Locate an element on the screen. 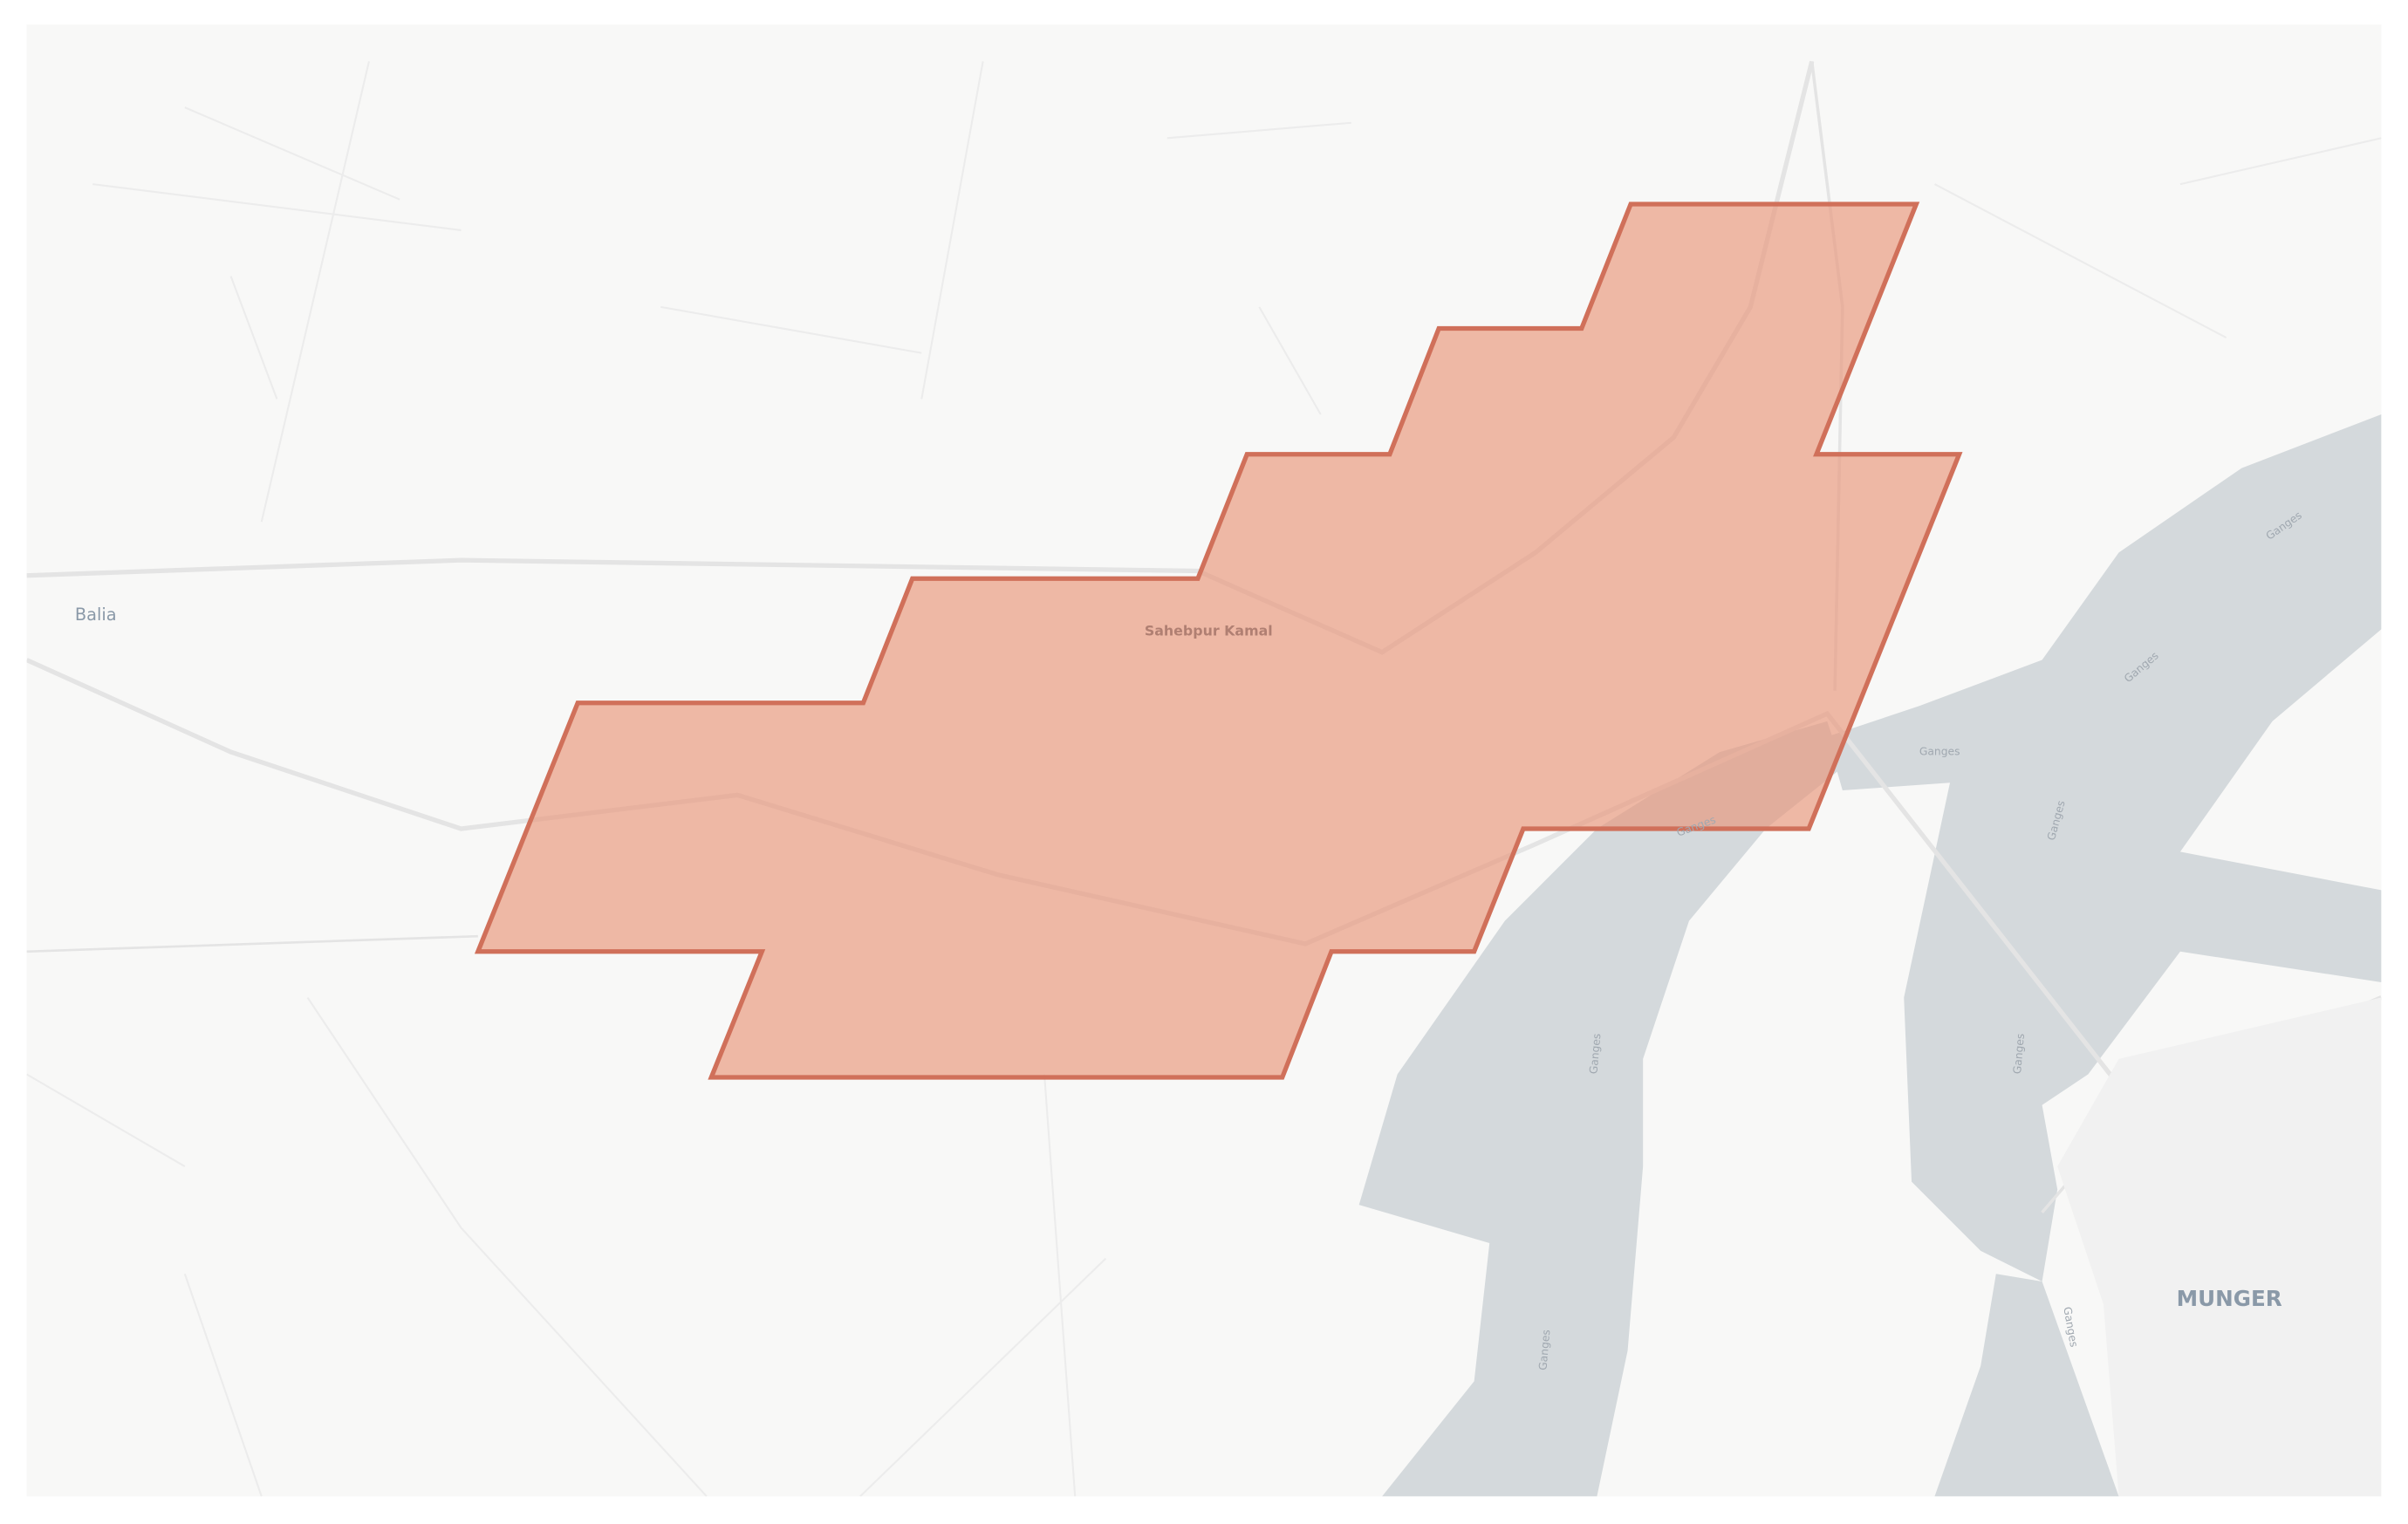  place-label-sahebpur-kamal: Sahebpur Kamal is located at coordinates (1209, 630).